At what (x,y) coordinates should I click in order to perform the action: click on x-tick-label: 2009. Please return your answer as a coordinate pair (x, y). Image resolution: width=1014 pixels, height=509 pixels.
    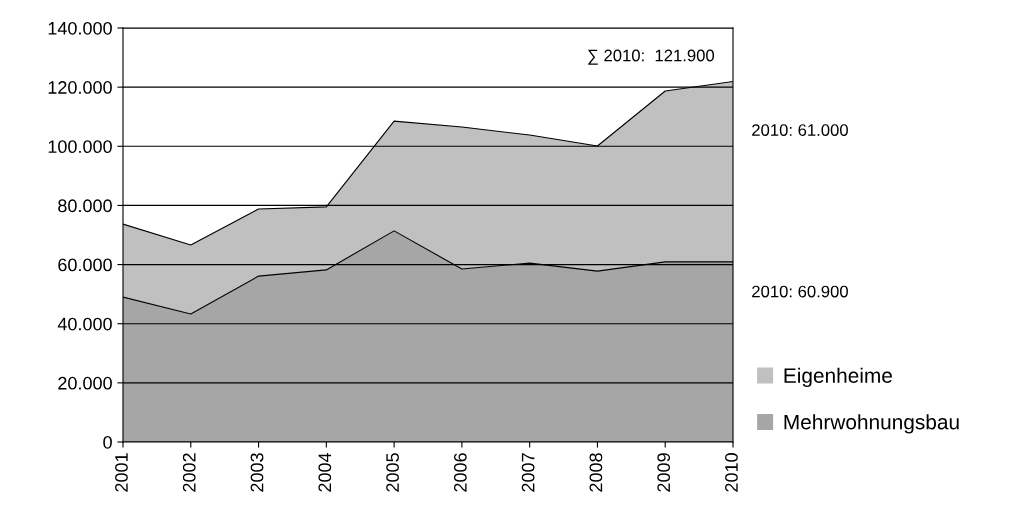
    Looking at the image, I should click on (664, 472).